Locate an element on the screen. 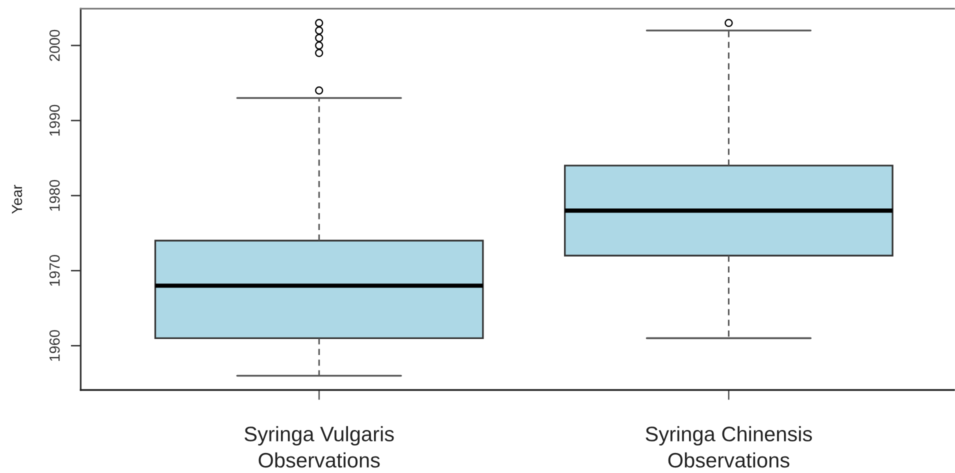 The height and width of the screenshot is (473, 955). x-tick-label: Syringa Chinensis Observations is located at coordinates (729, 447).